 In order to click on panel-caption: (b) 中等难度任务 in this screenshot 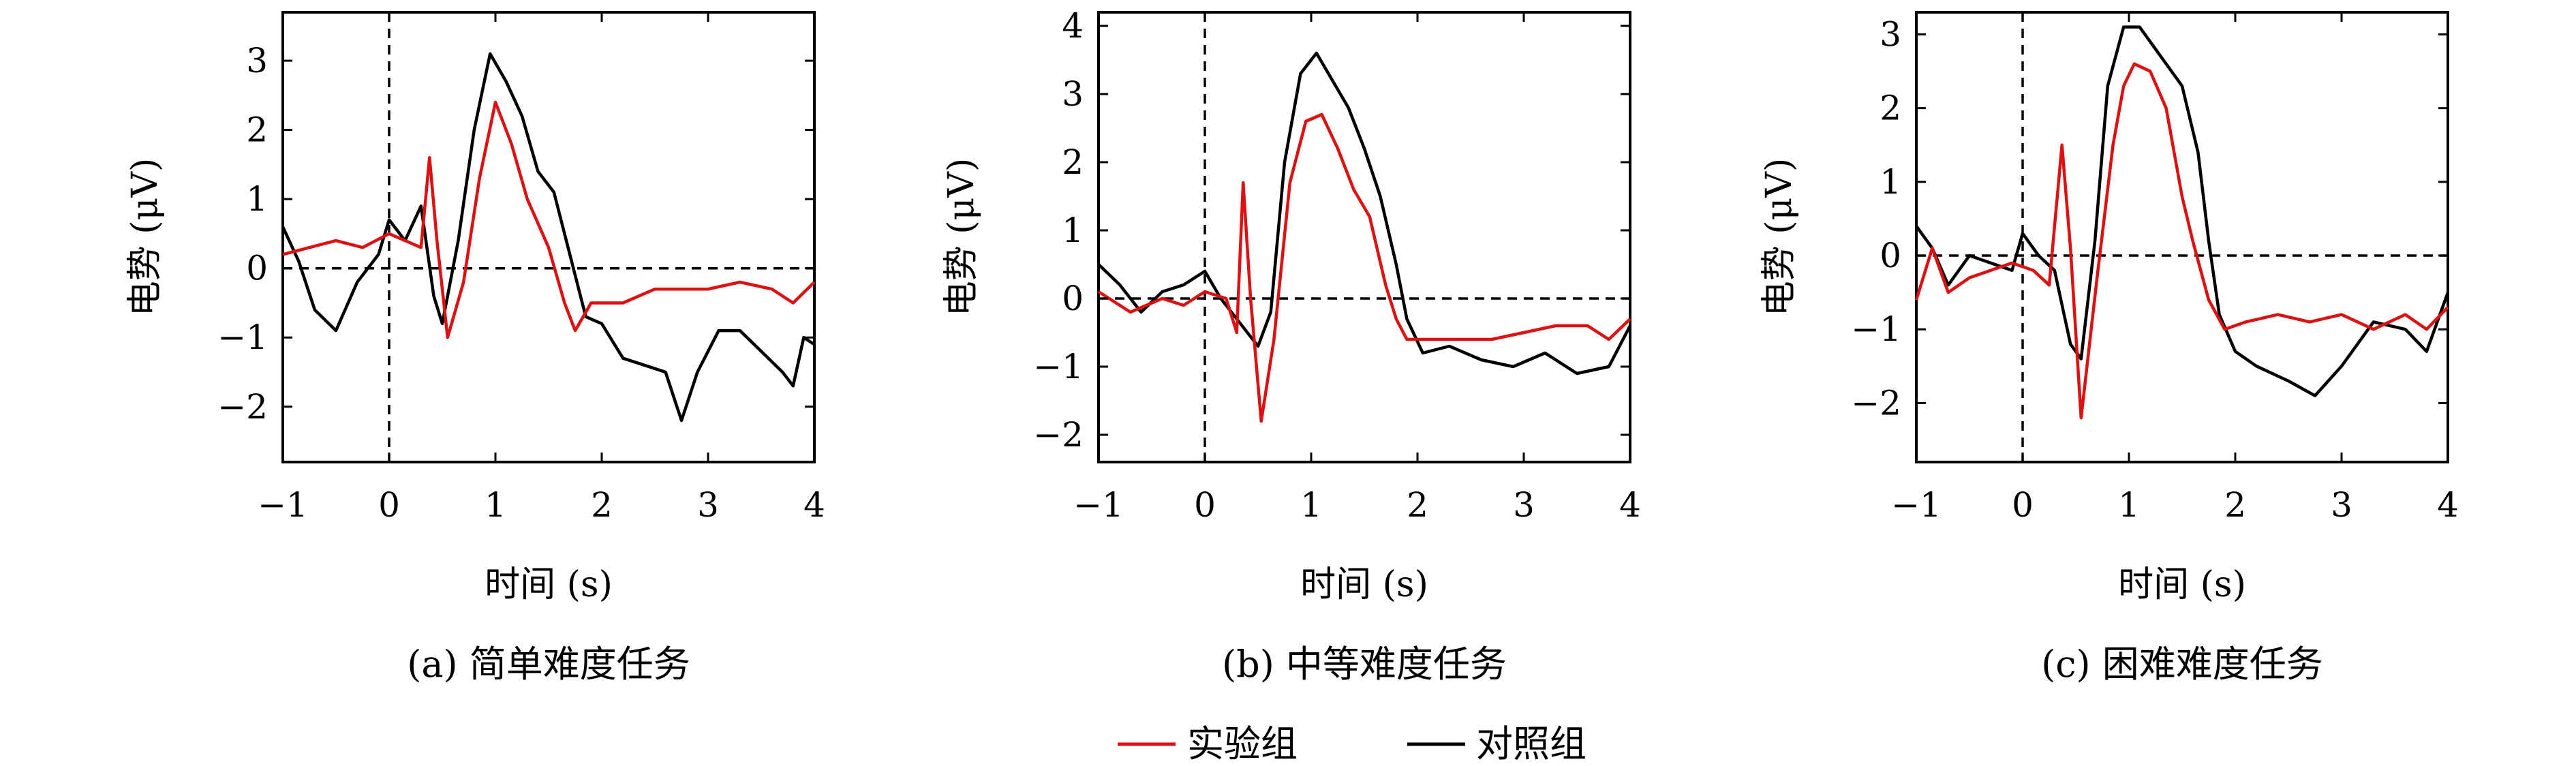, I will do `click(1364, 664)`.